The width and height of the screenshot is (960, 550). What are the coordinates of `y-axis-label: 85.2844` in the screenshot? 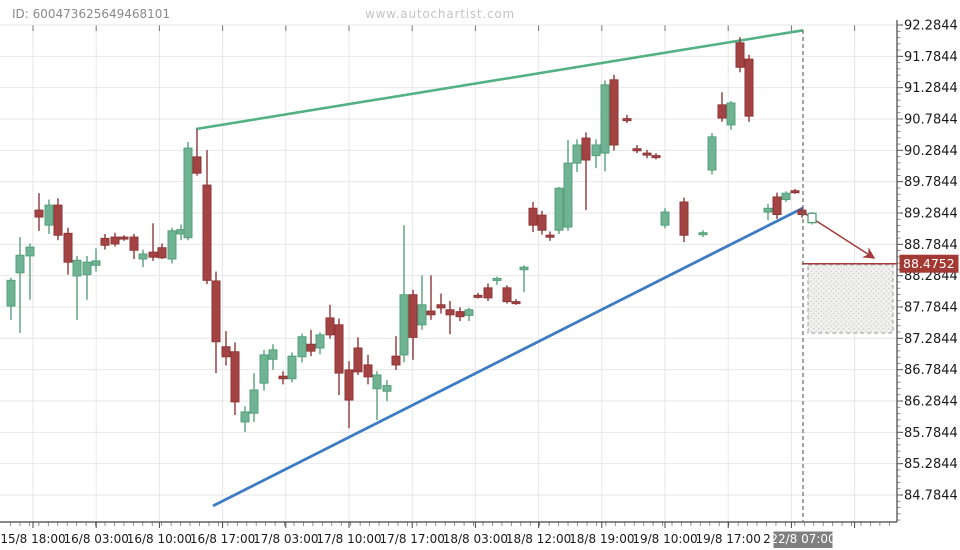 It's located at (931, 464).